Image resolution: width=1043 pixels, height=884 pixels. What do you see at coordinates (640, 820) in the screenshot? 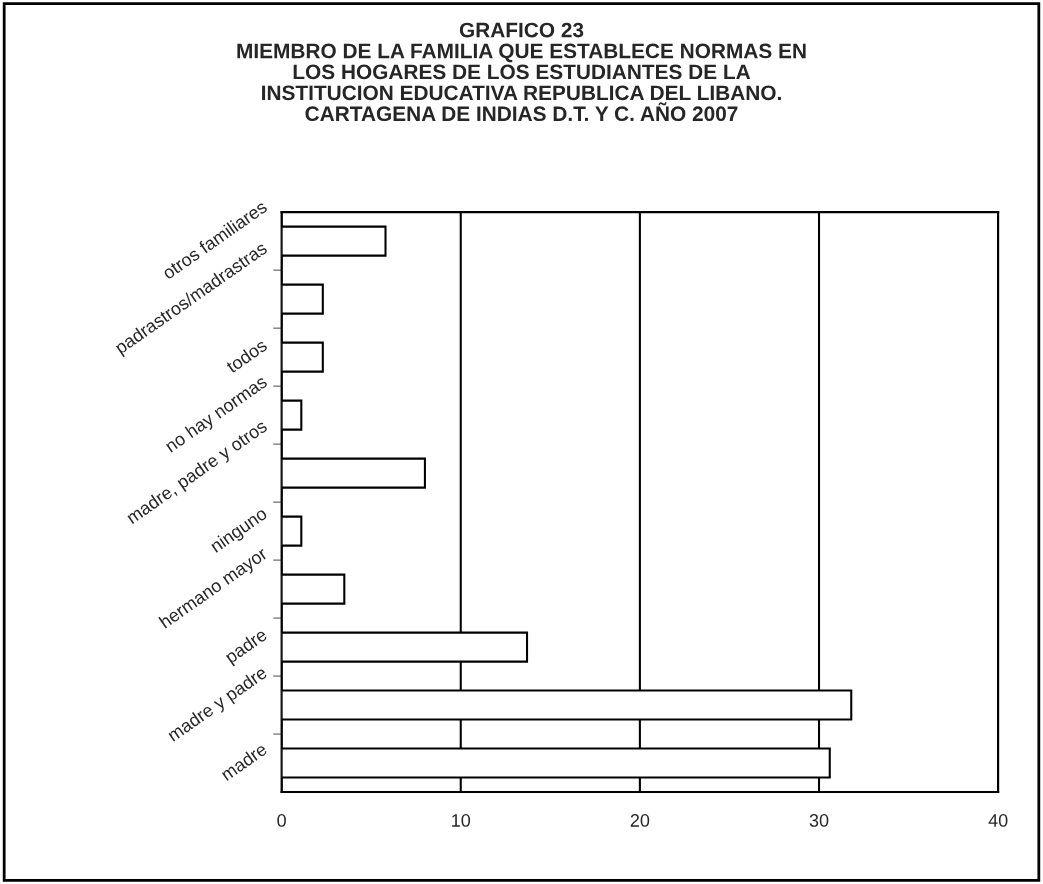
I see `x-tick-label: 20` at bounding box center [640, 820].